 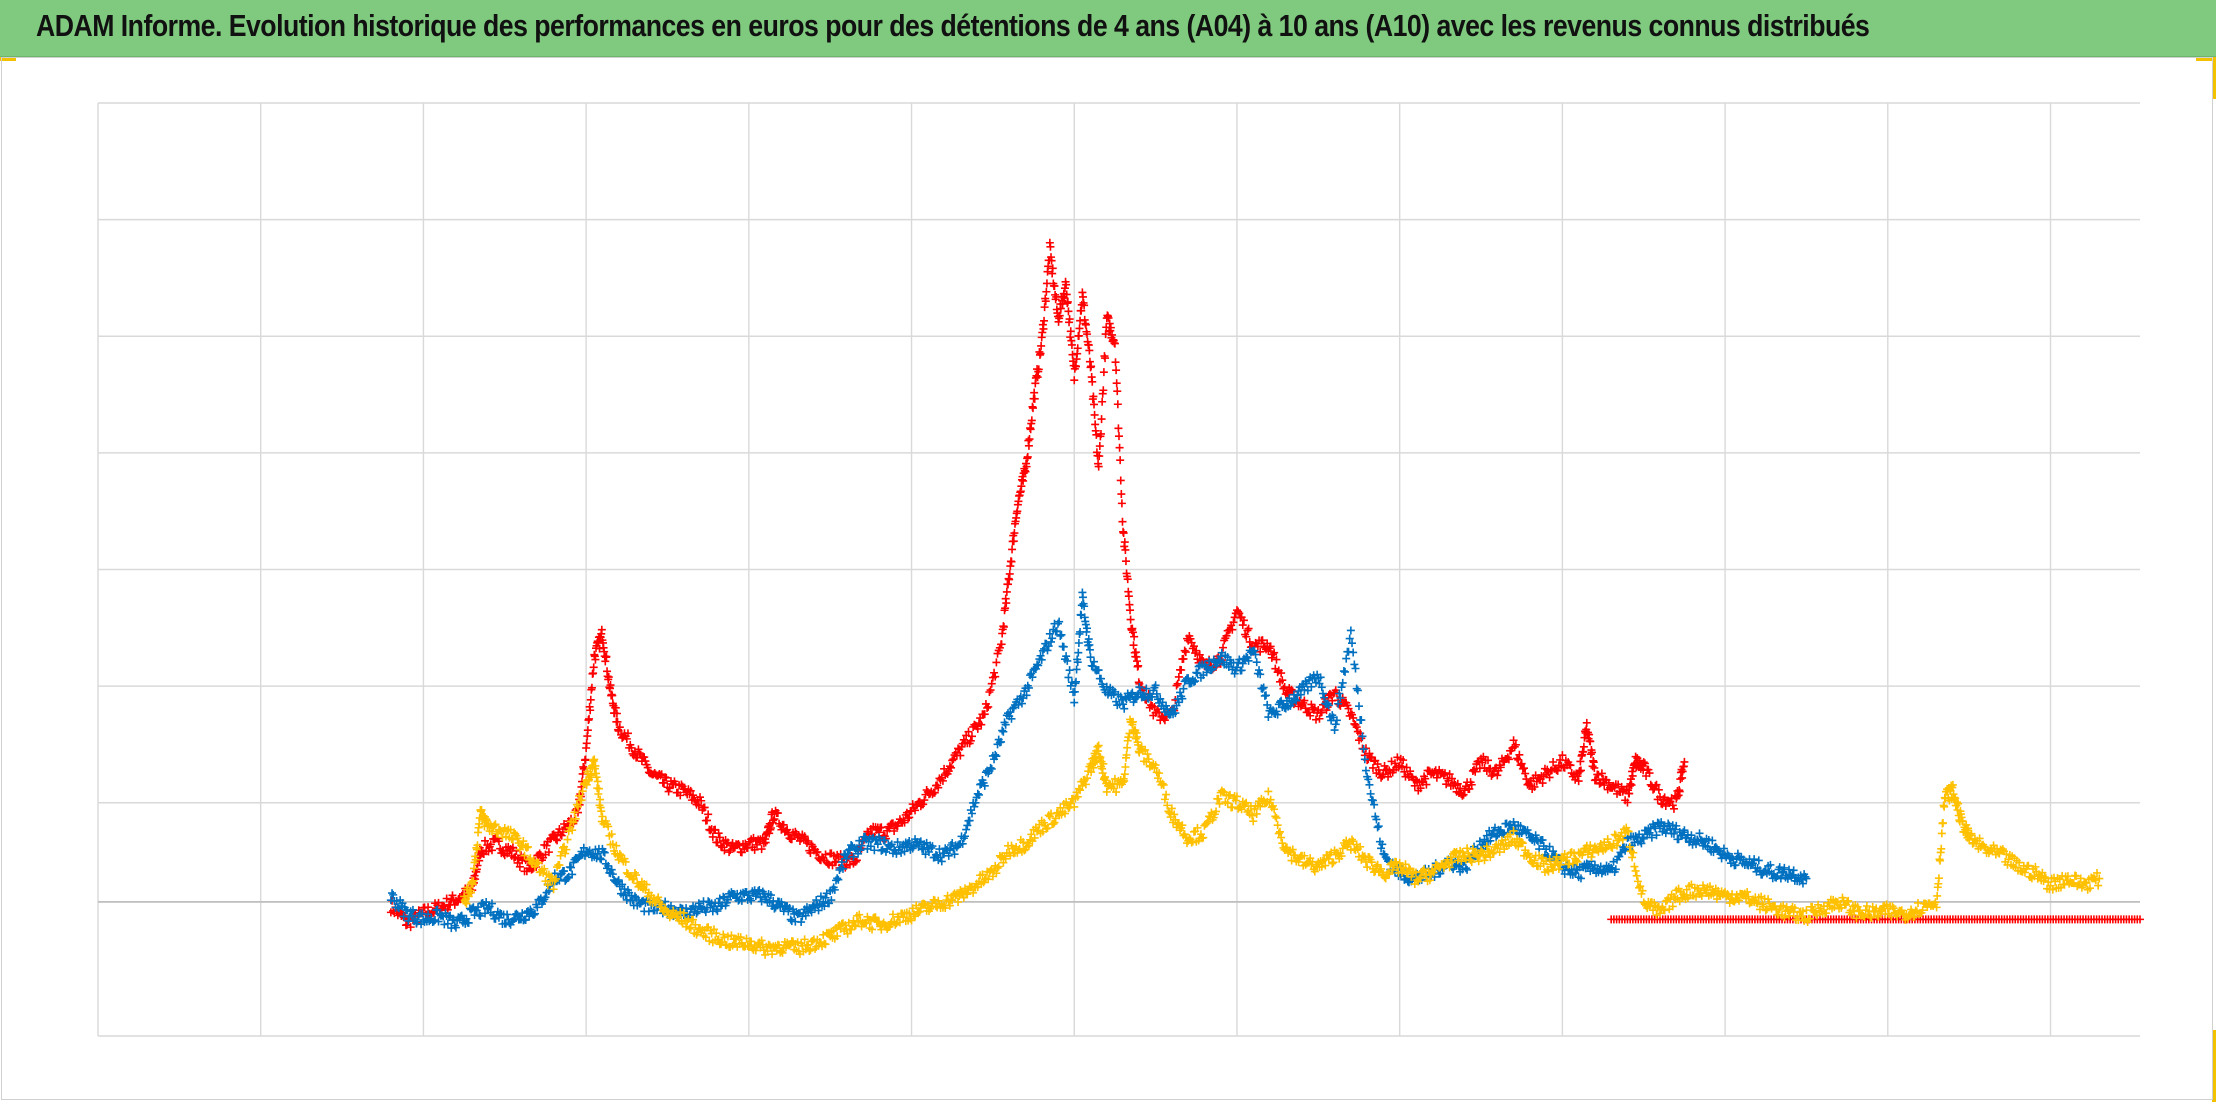 I want to click on corner-accent-left, so click(x=8, y=59).